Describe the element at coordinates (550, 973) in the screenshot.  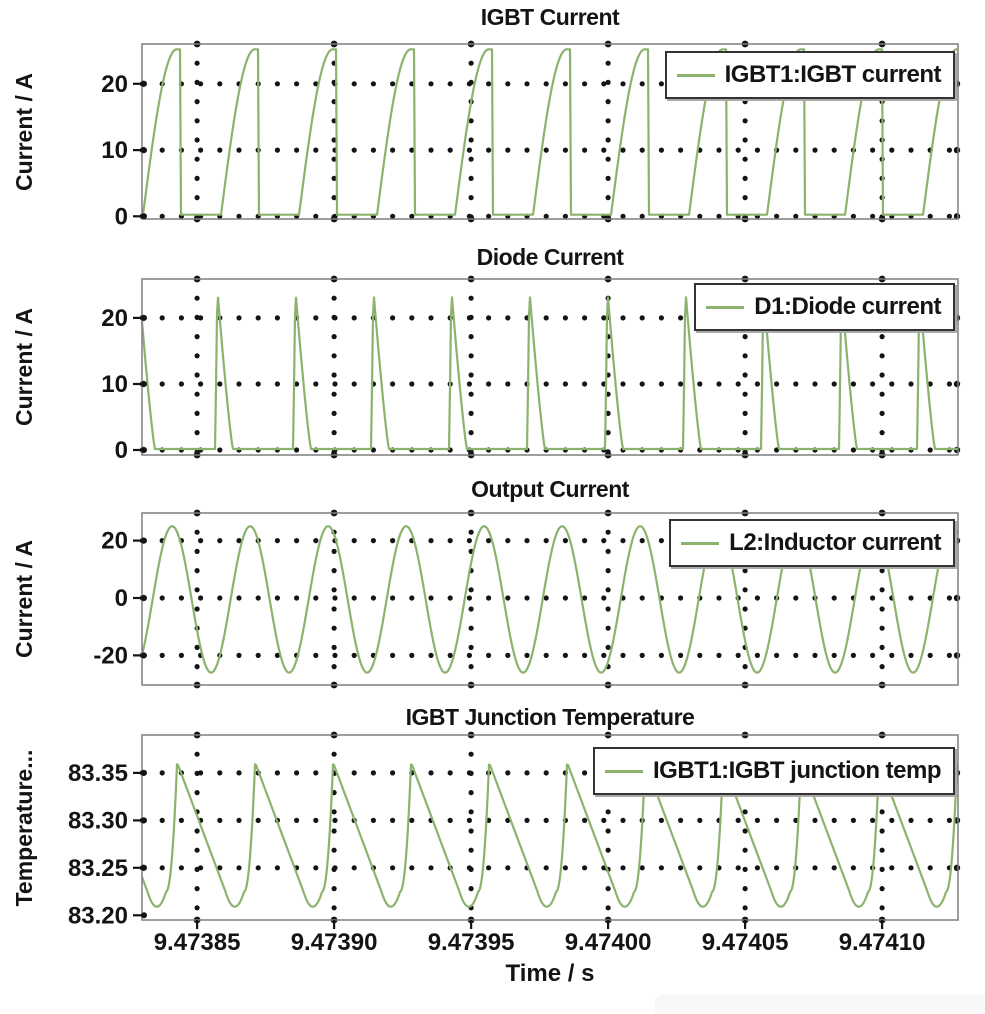
I see `x-axis-label: Time / s` at that location.